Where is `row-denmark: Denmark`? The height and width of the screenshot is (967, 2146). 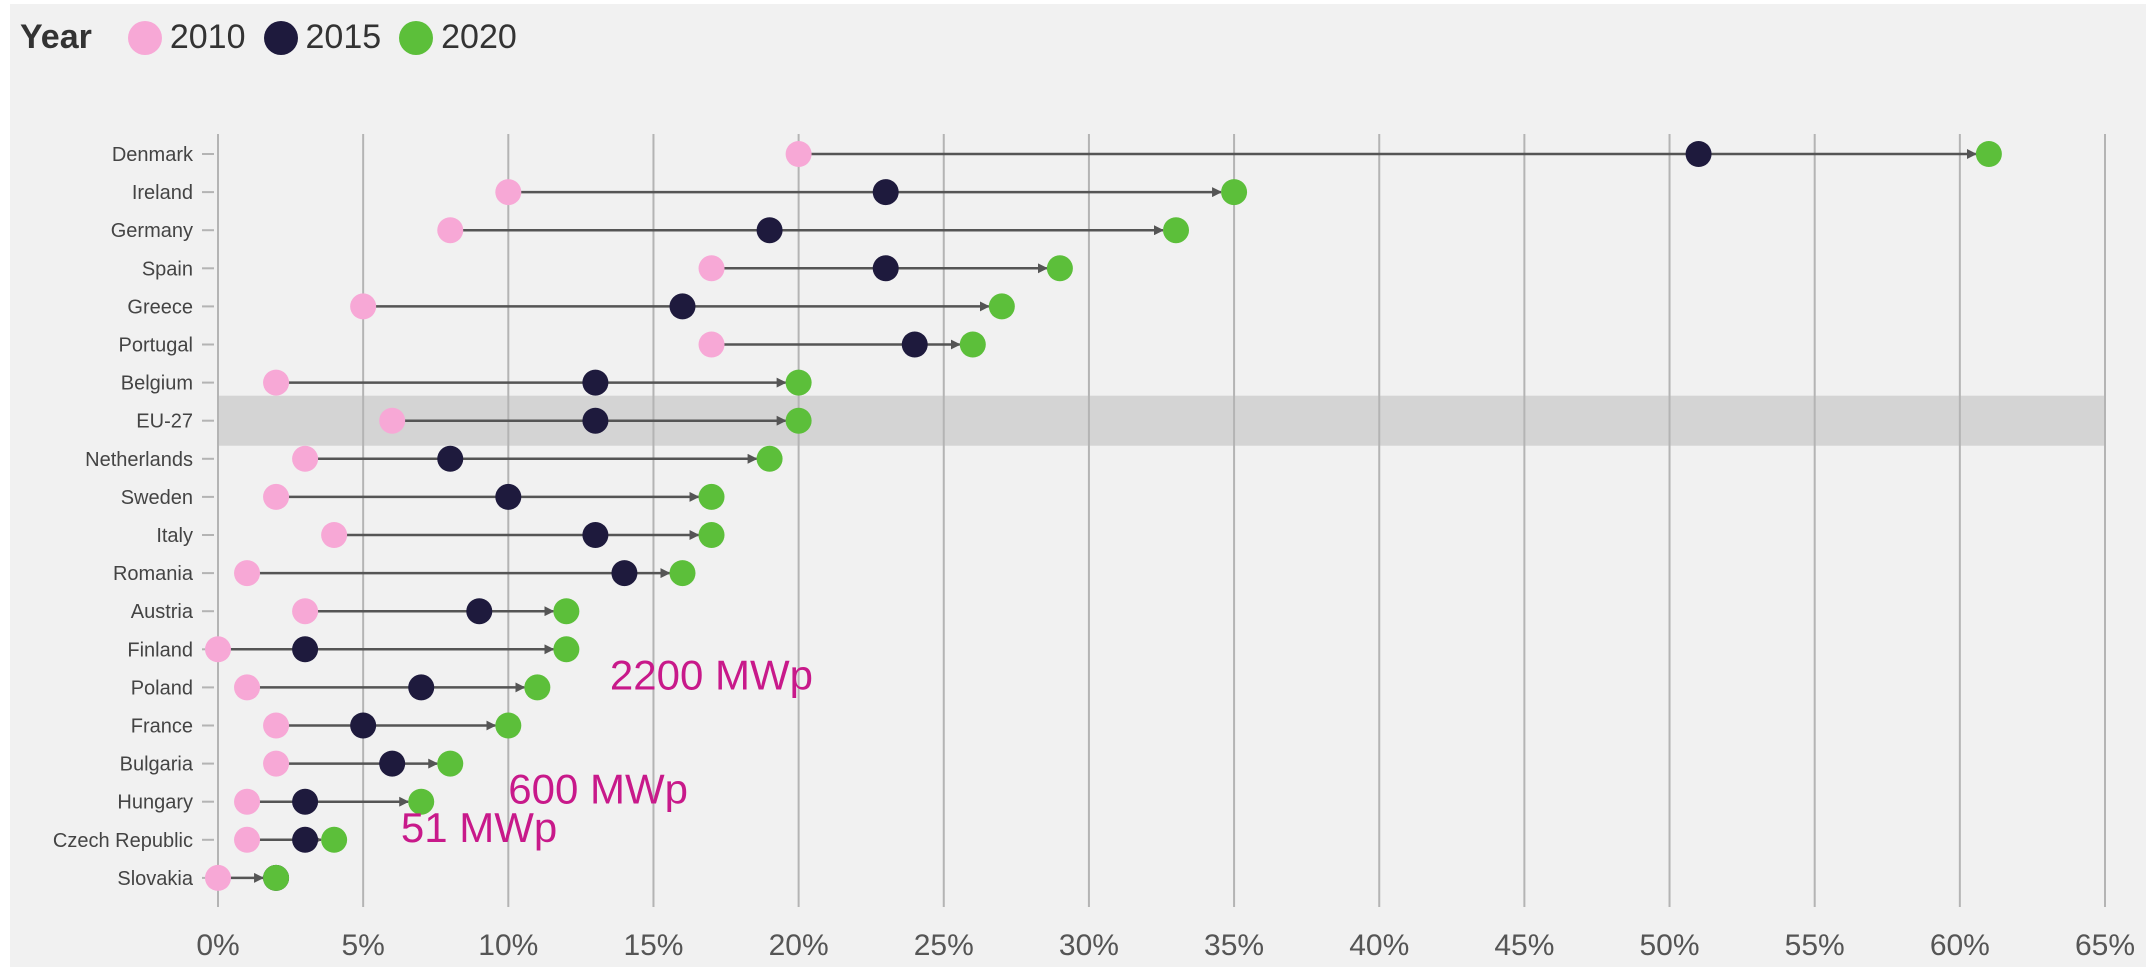
row-denmark: Denmark is located at coordinates (1057, 154).